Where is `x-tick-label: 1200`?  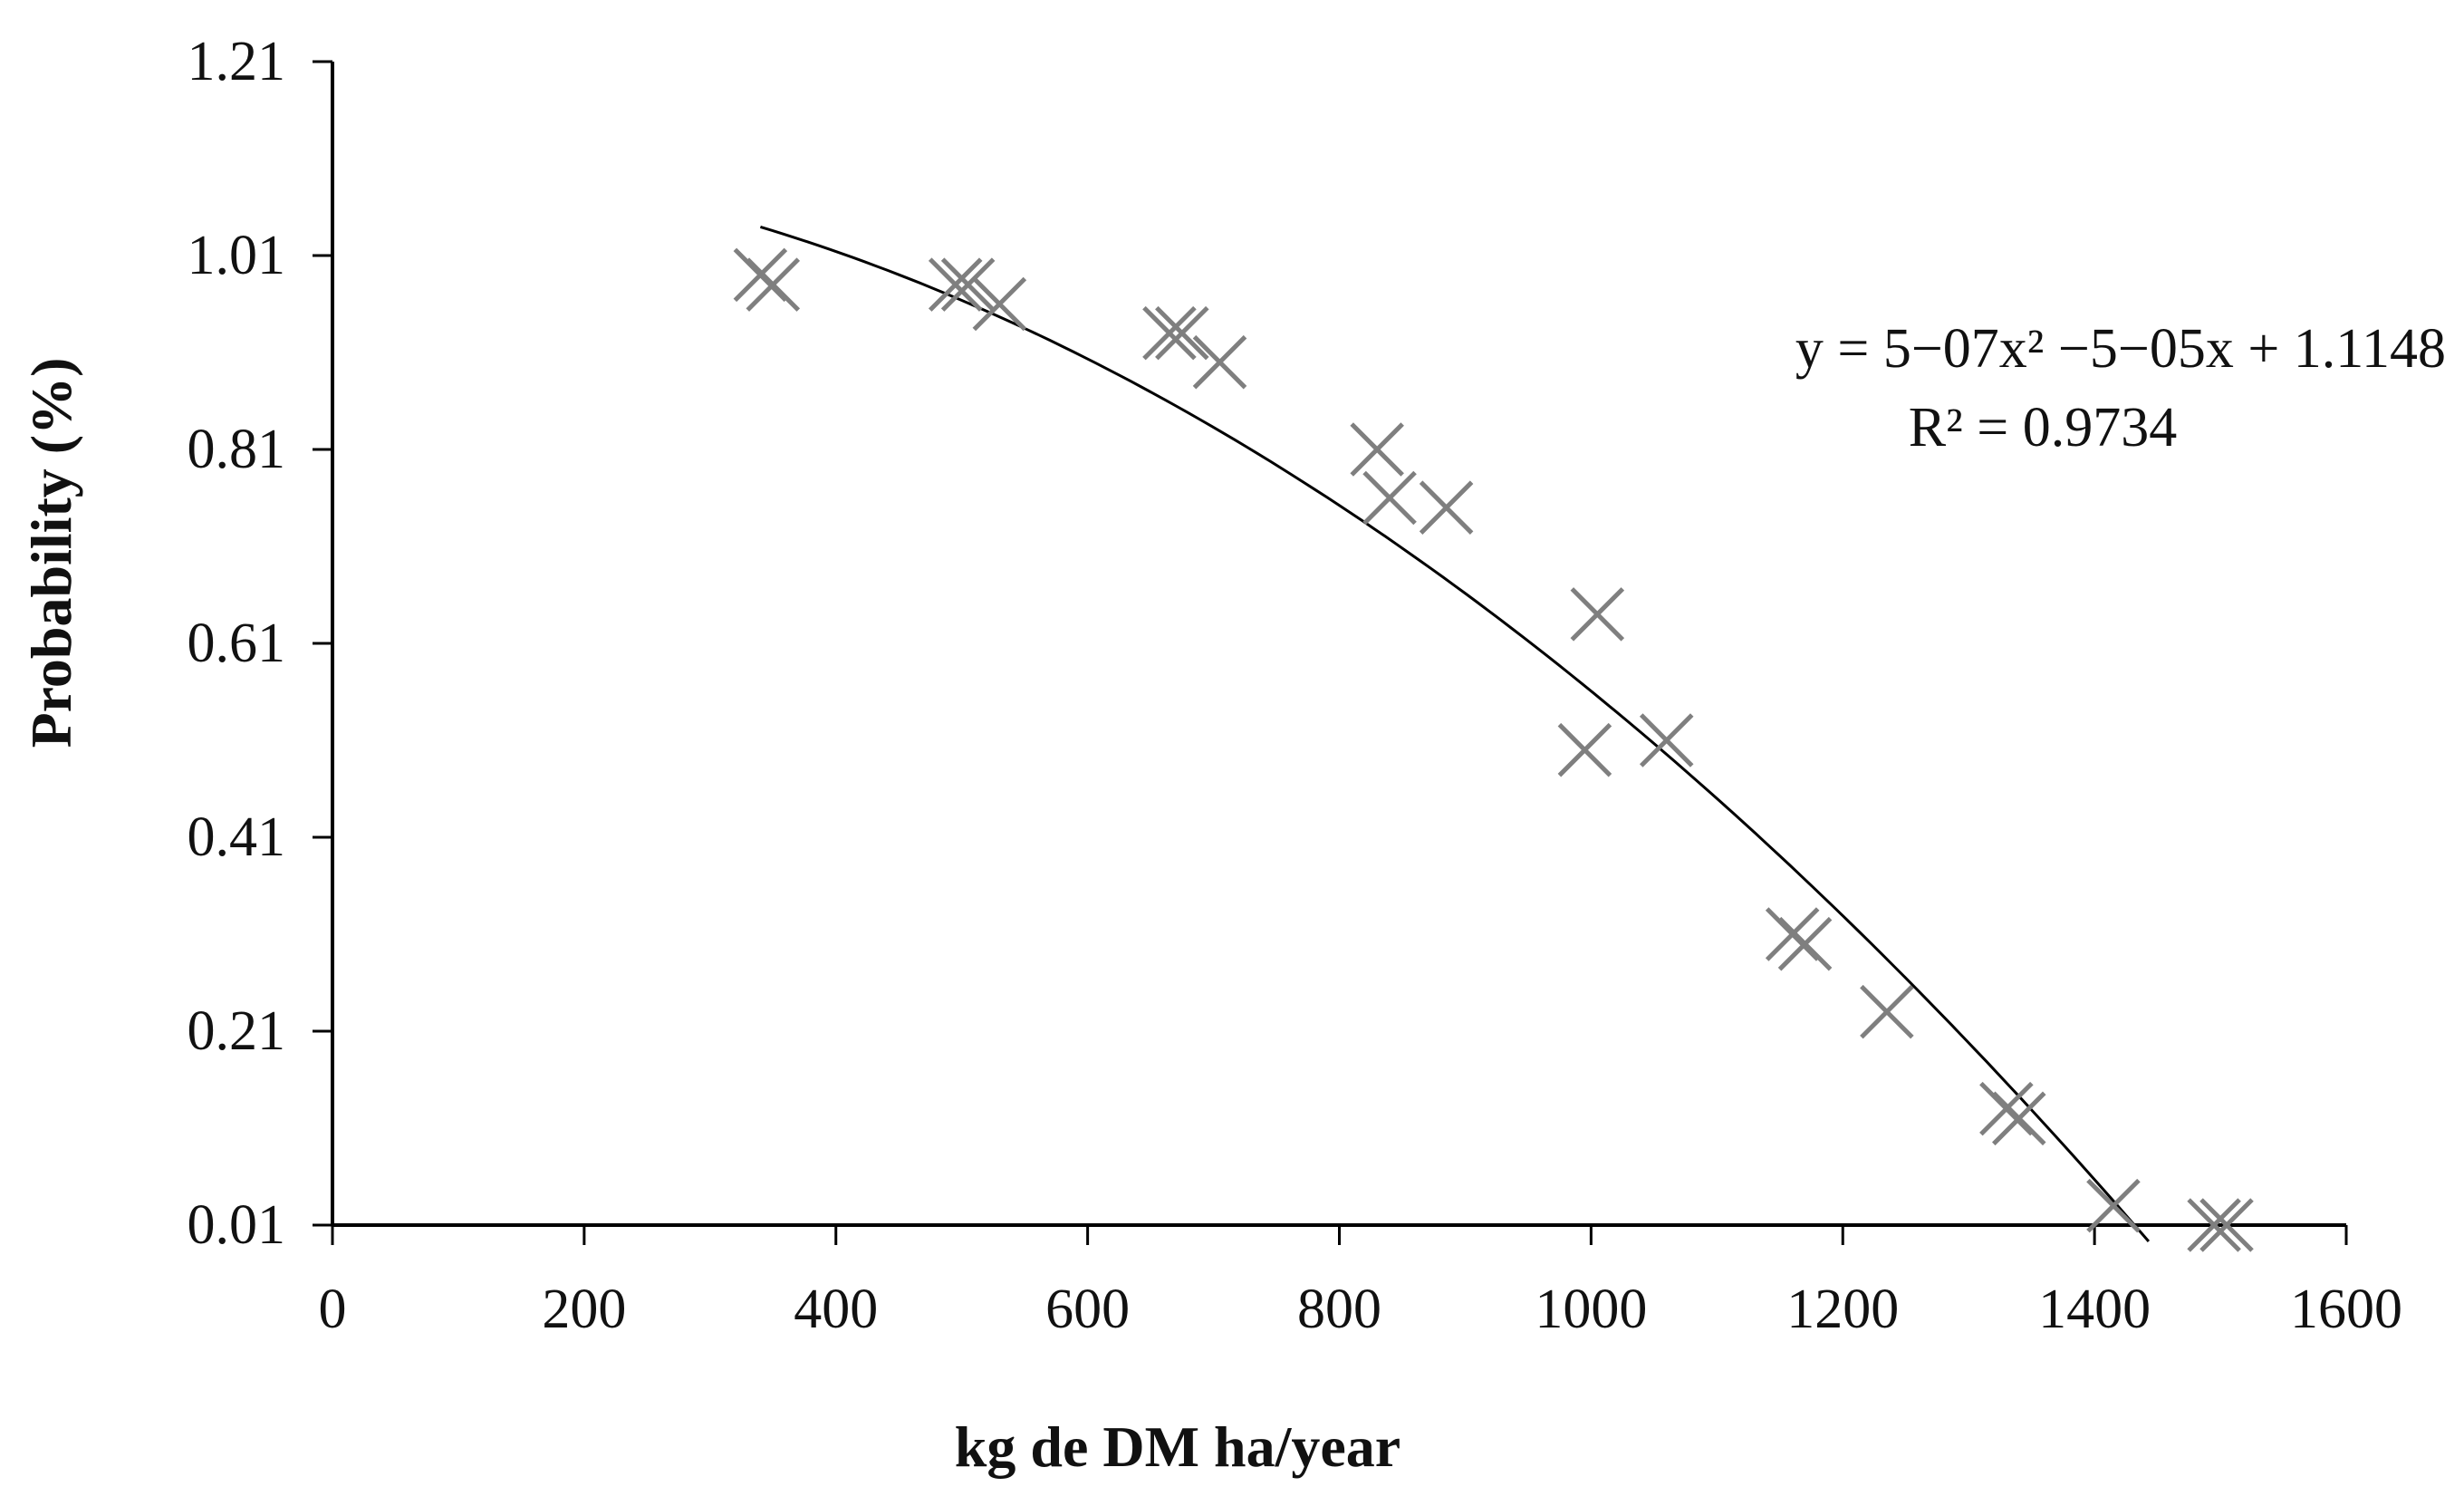 x-tick-label: 1200 is located at coordinates (1843, 1309).